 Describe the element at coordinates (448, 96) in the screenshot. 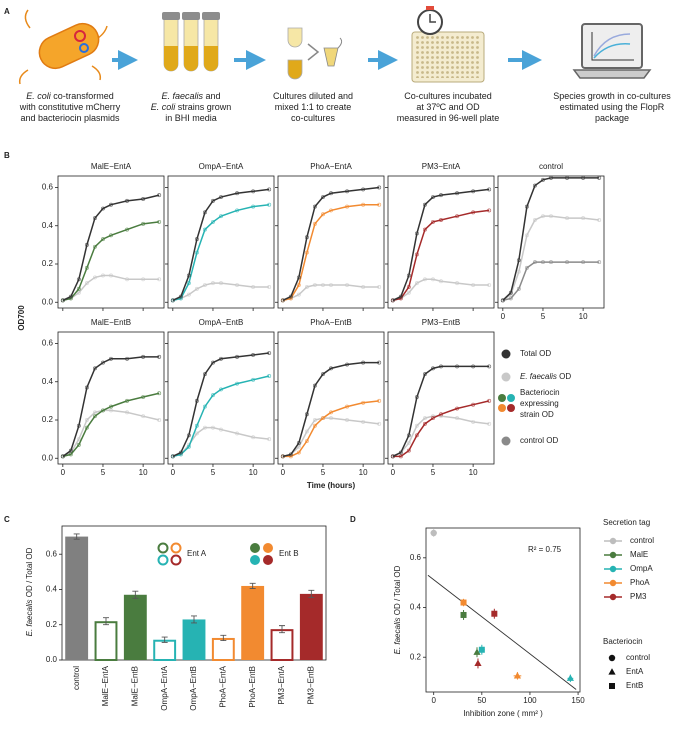

I see `step-caption: Co-cultures incubated` at that location.